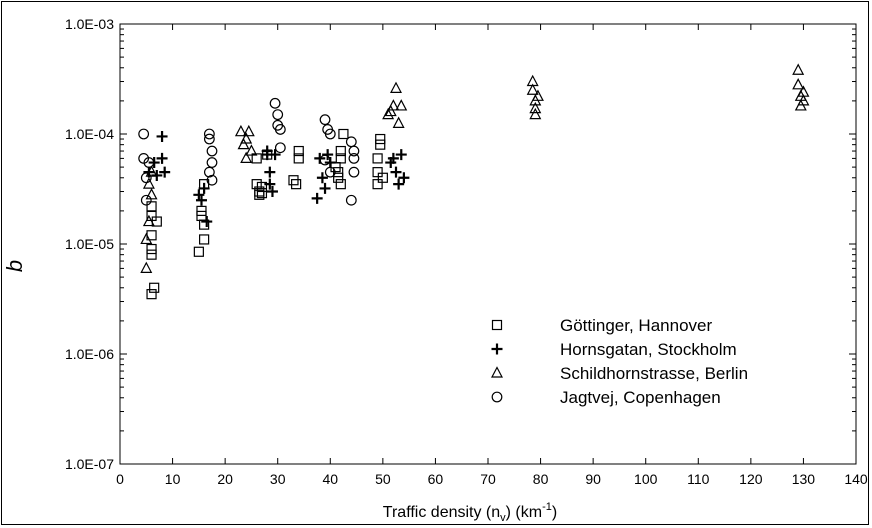 The image size is (872, 528). Describe the element at coordinates (330, 479) in the screenshot. I see `x-tick-label: 40` at that location.